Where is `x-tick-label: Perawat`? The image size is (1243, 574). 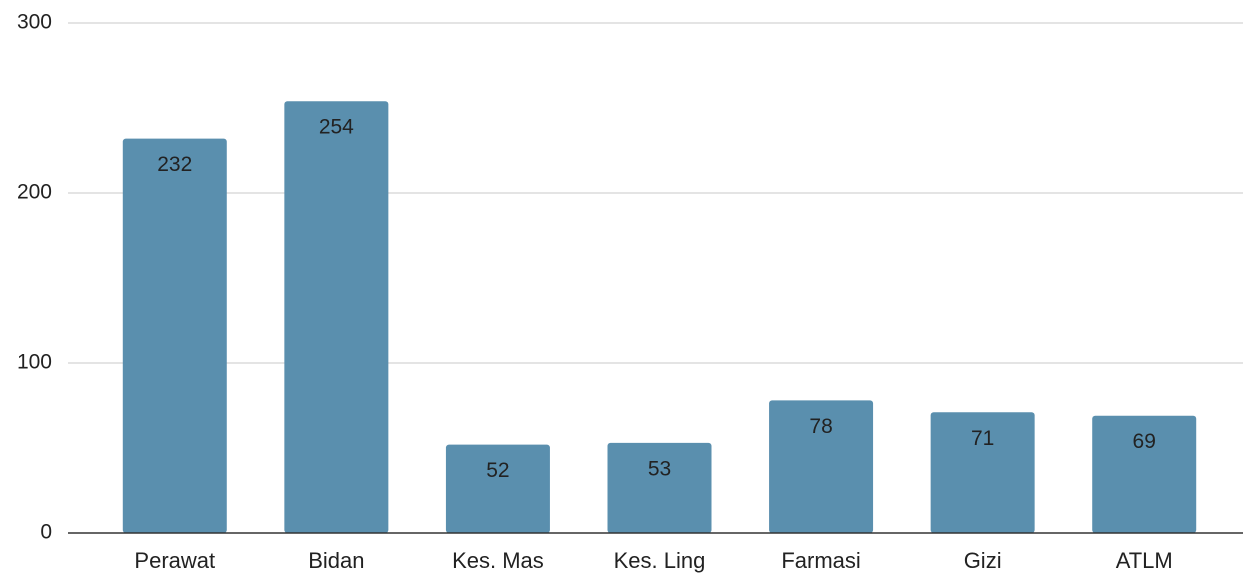 x-tick-label: Perawat is located at coordinates (174, 560).